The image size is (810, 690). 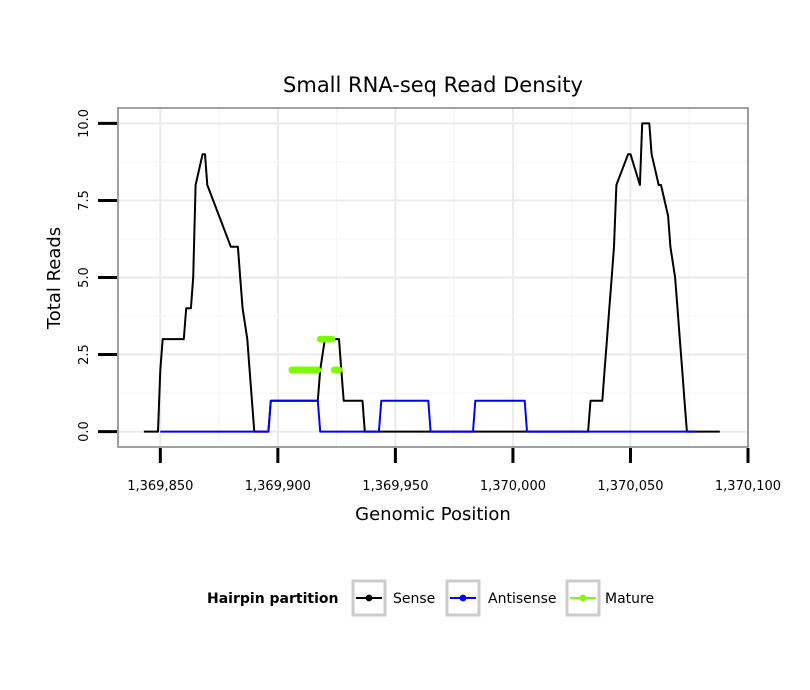 I want to click on y-tick-label: 7.5, so click(x=84, y=200).